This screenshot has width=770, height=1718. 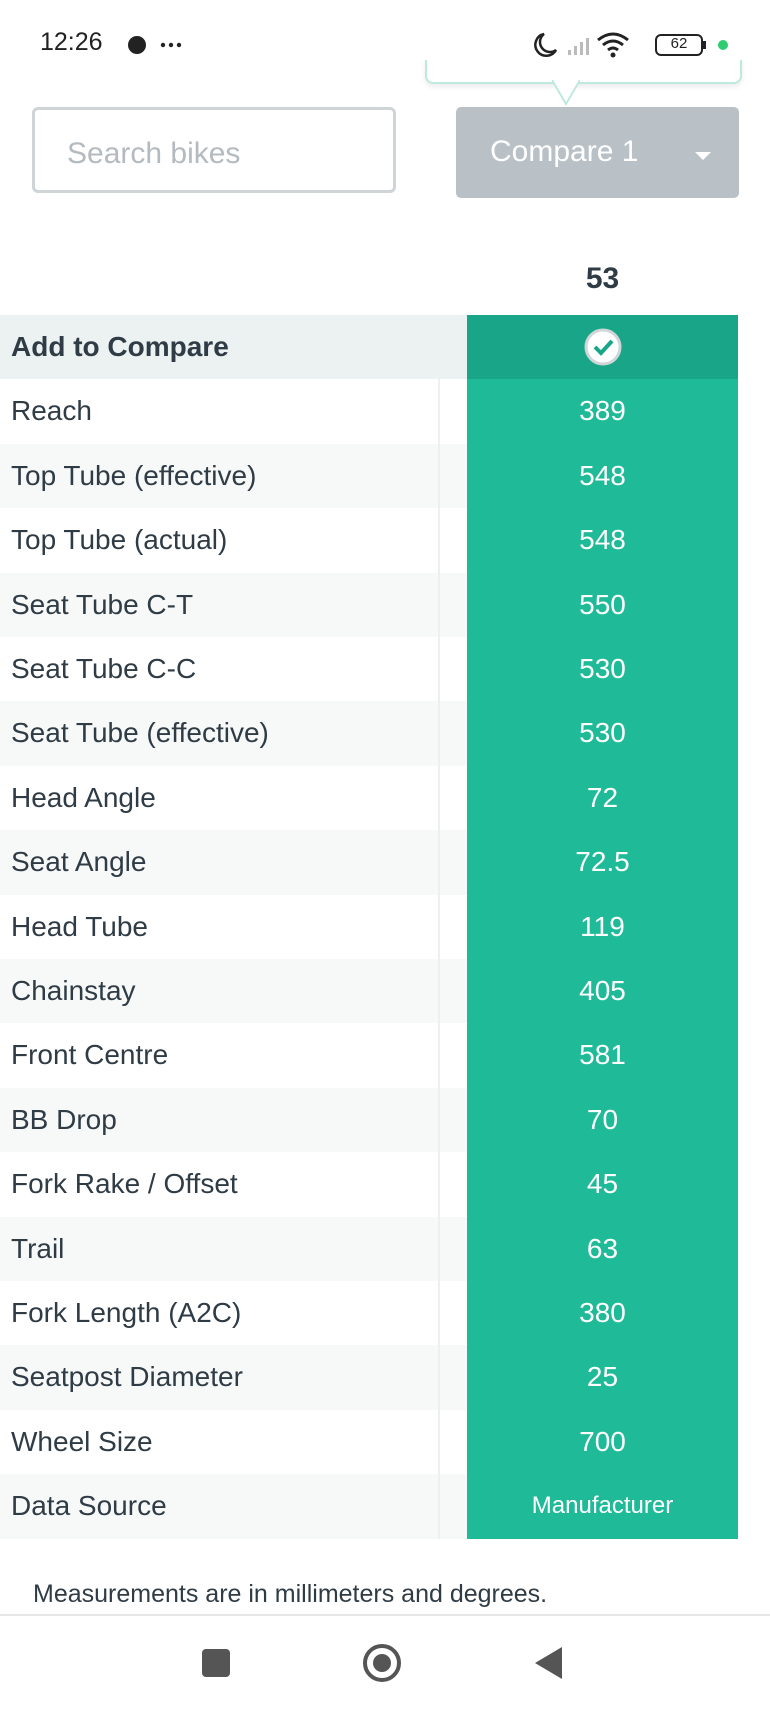 What do you see at coordinates (369, 1184) in the screenshot?
I see `table-row: Fork Rake / Offset 45` at bounding box center [369, 1184].